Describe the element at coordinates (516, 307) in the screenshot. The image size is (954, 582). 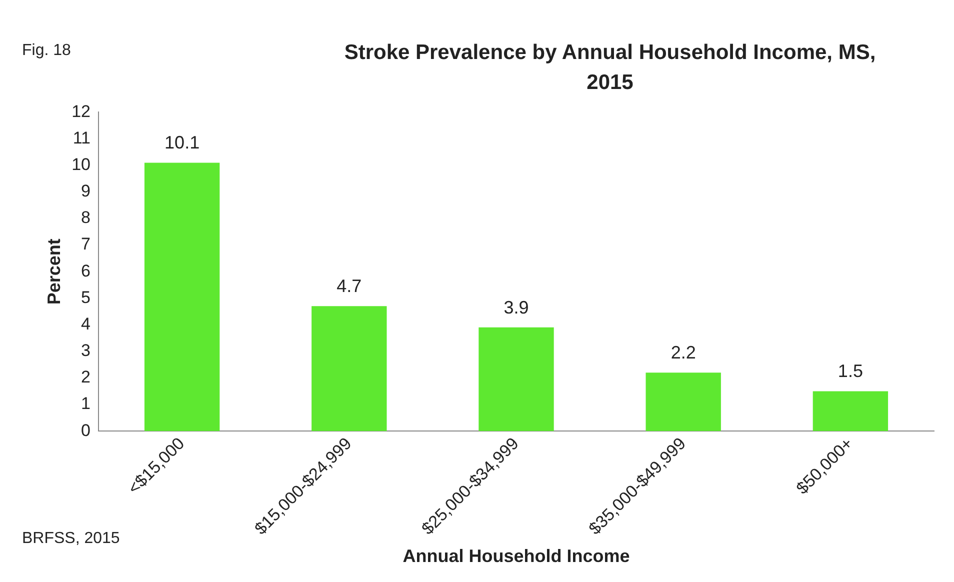
I see `data-label: 3.9` at that location.